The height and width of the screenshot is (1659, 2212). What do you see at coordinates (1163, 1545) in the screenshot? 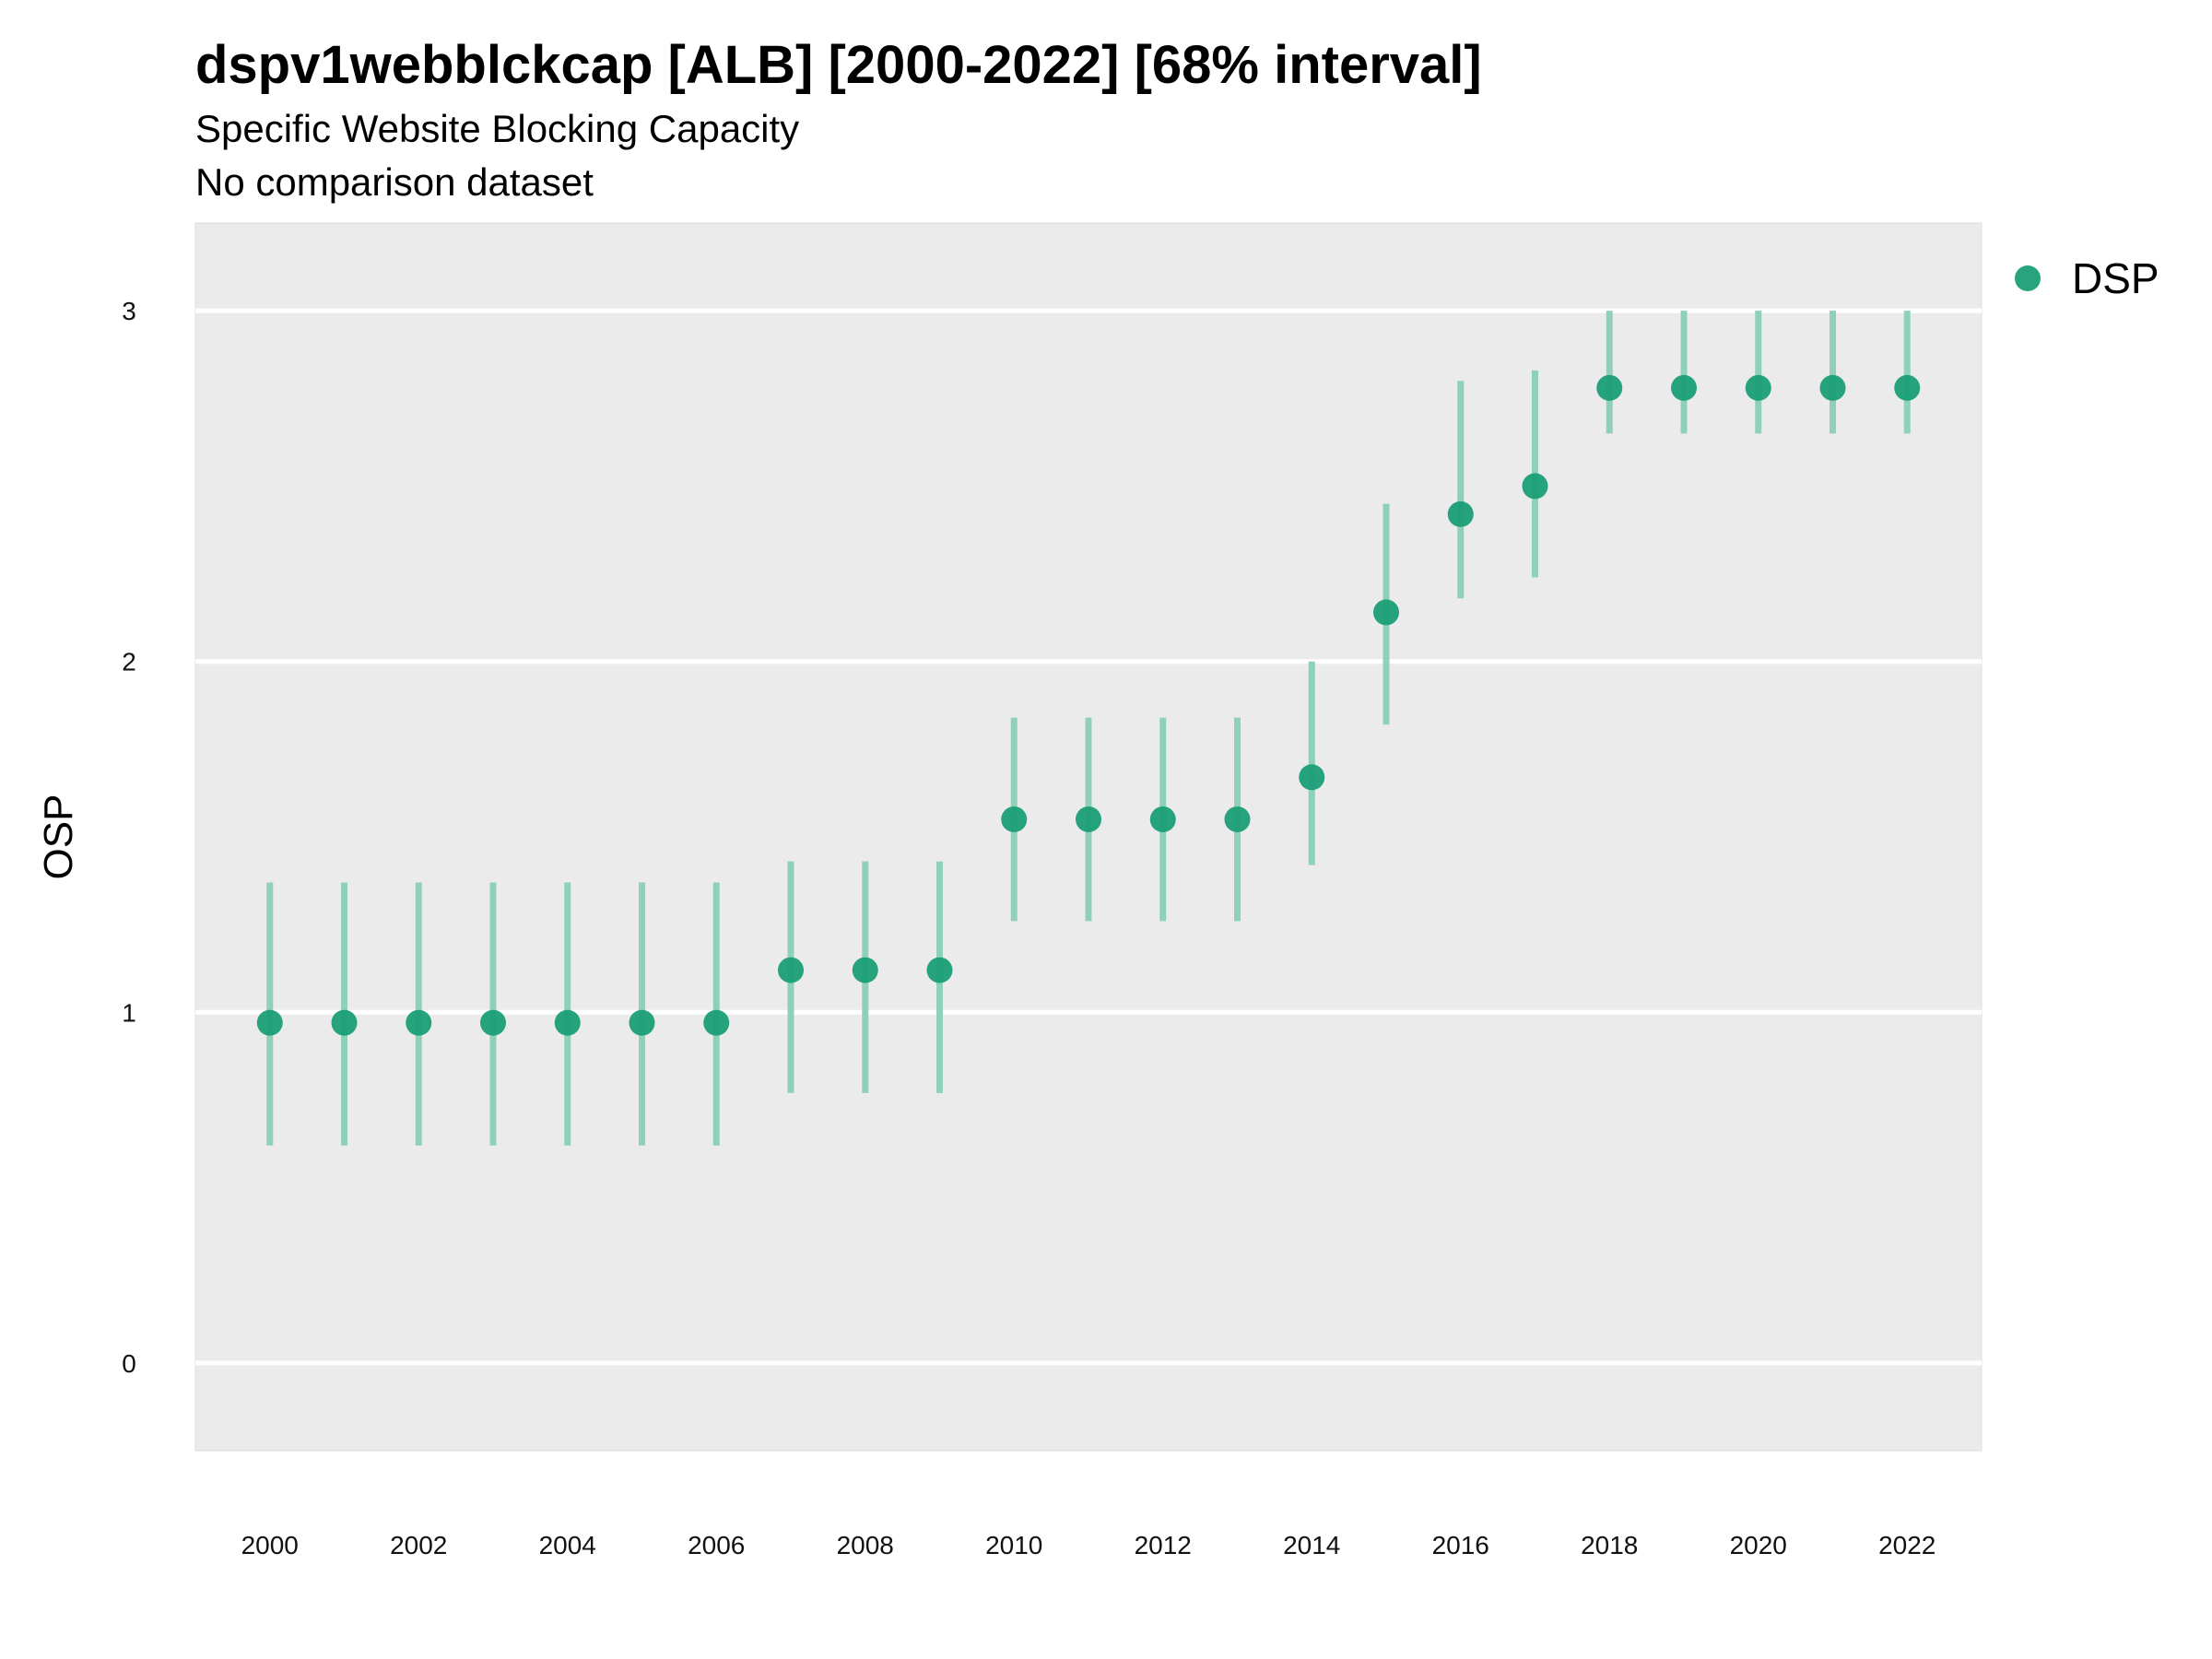
I see `x-tick-label: 2012` at bounding box center [1163, 1545].